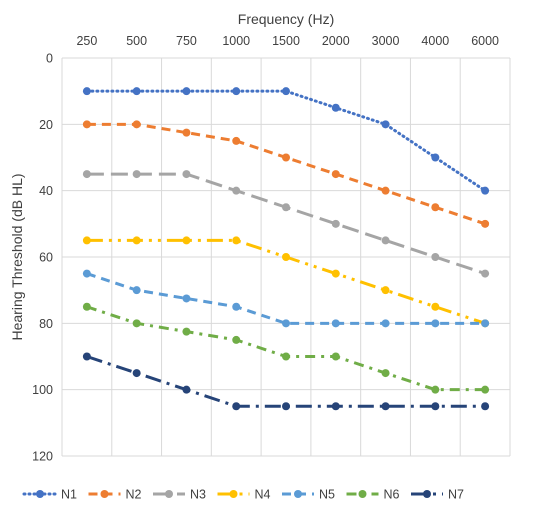 Image resolution: width=533 pixels, height=512 pixels. Describe the element at coordinates (456, 495) in the screenshot. I see `legend-label: N7` at that location.